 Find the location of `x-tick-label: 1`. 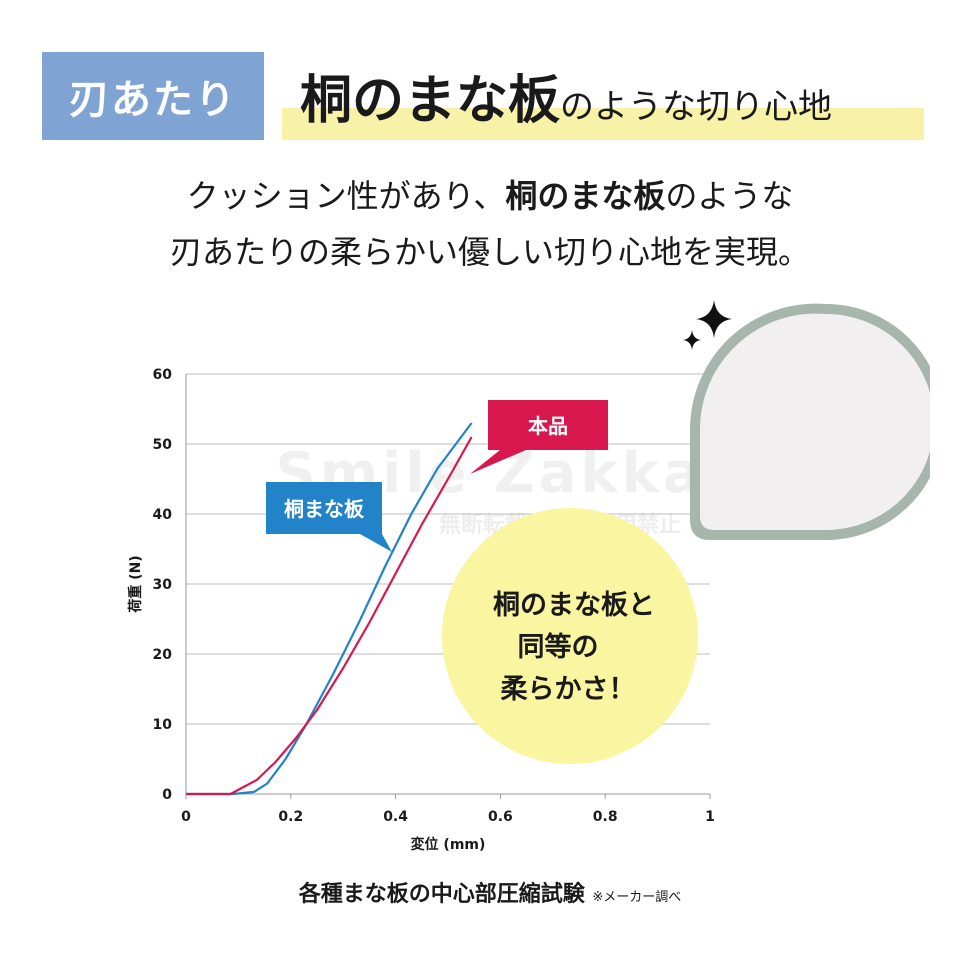

x-tick-label: 1 is located at coordinates (710, 817).